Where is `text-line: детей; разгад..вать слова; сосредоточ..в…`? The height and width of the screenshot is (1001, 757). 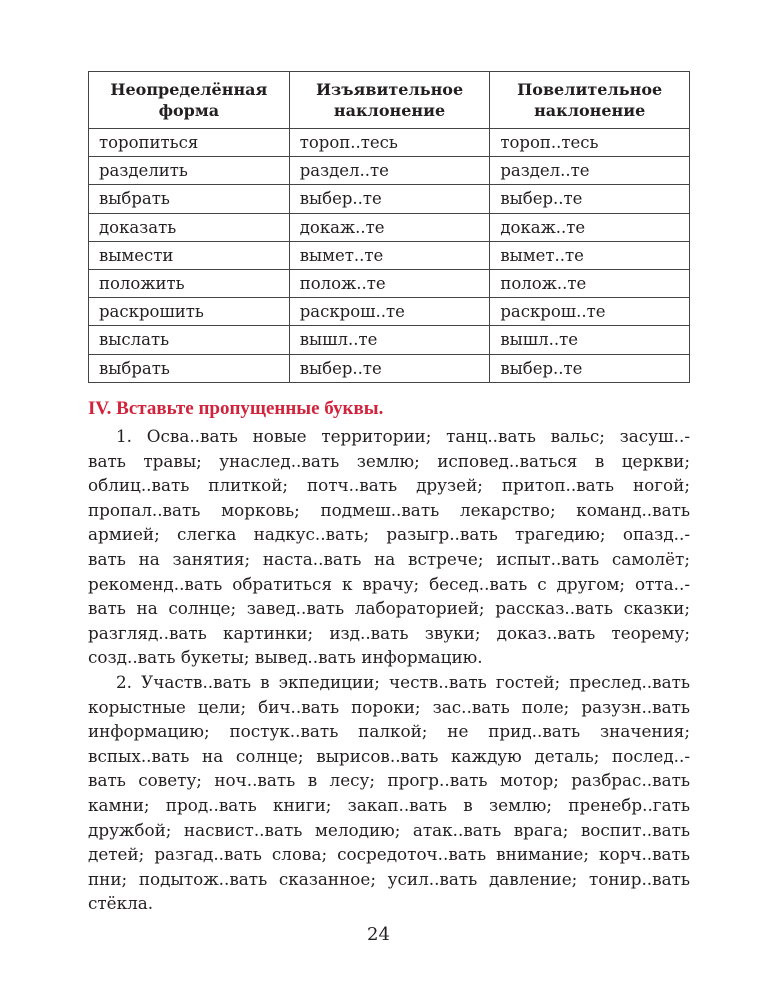 text-line: детей; разгад..вать слова; сосредоточ..в… is located at coordinates (389, 854).